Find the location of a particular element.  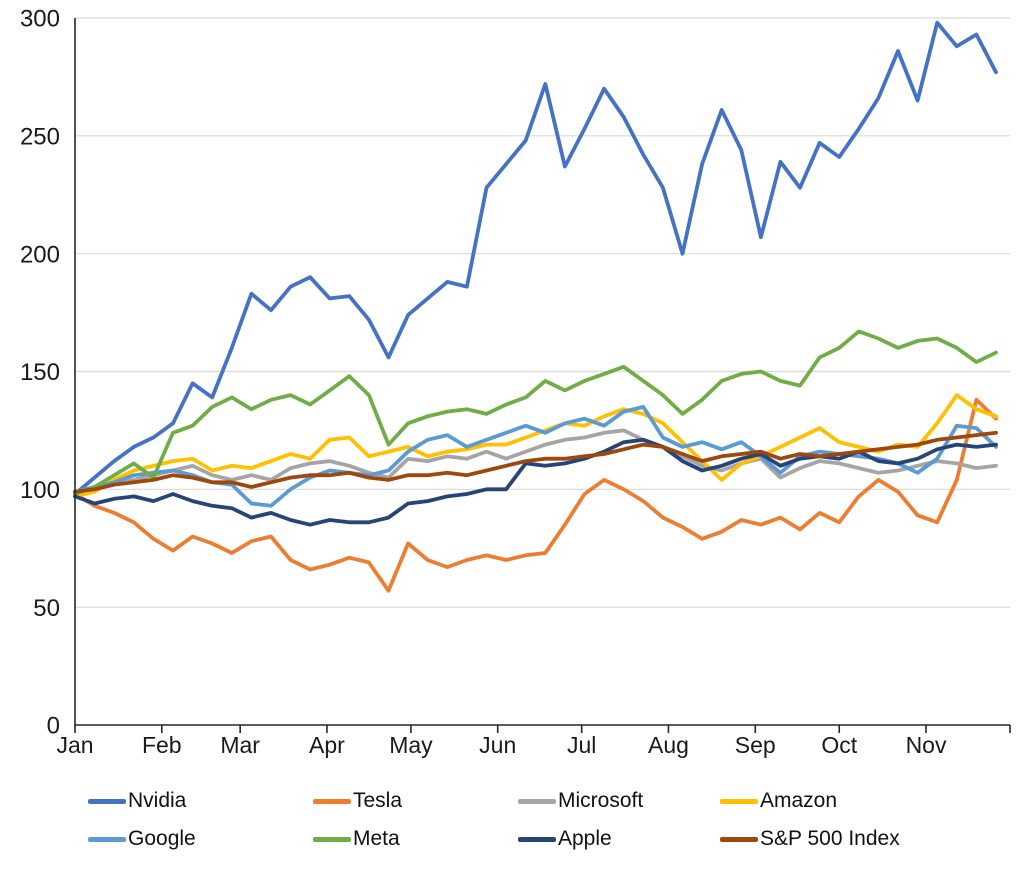

legend-label: Apple is located at coordinates (585, 838).